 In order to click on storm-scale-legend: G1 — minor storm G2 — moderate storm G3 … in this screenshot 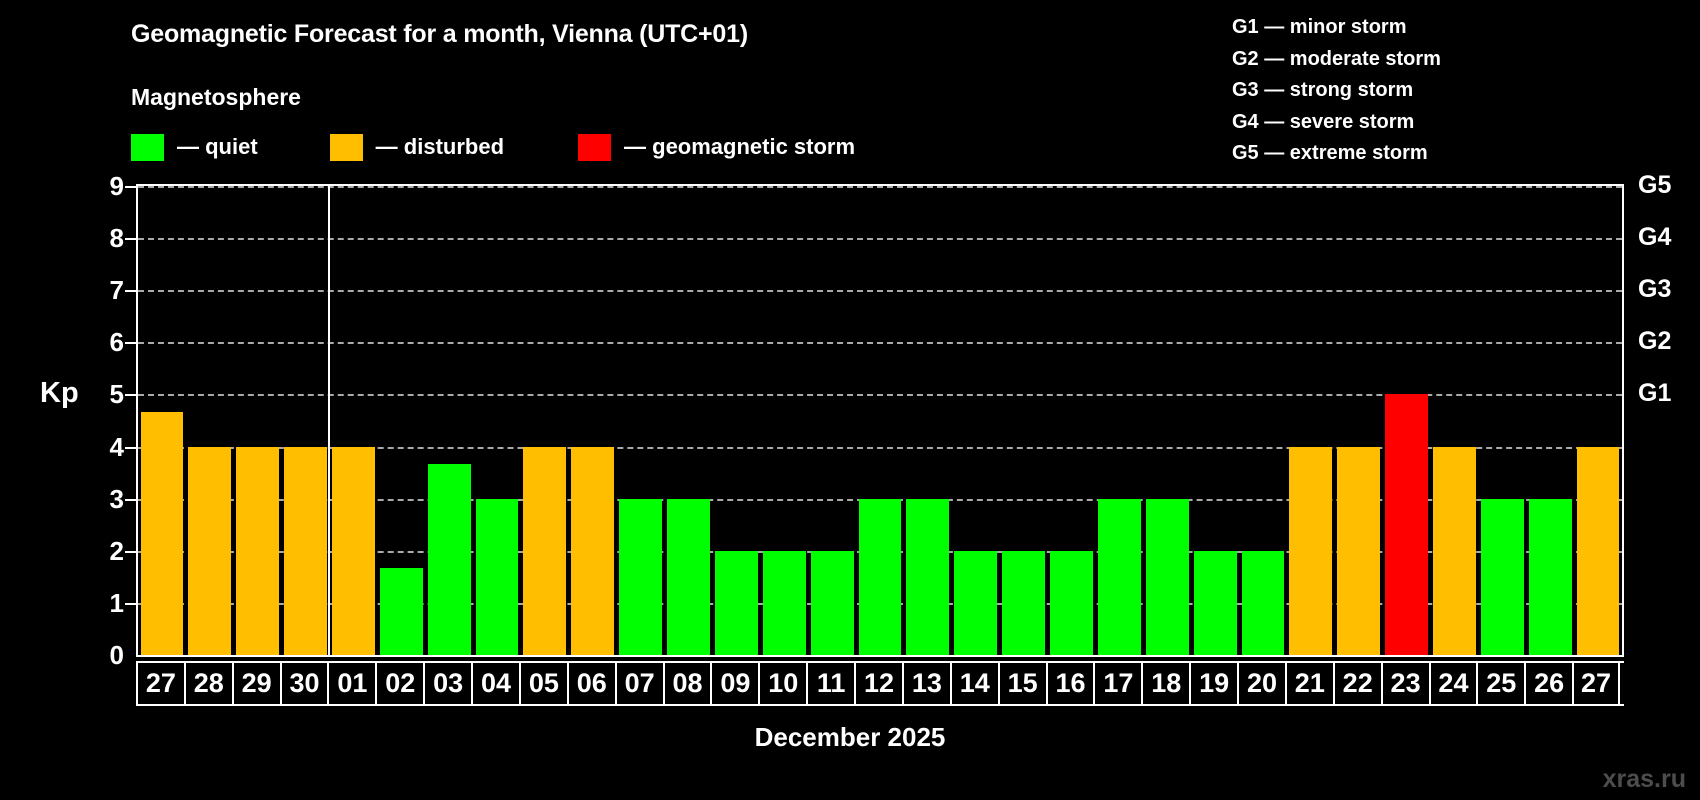, I will do `click(1336, 91)`.